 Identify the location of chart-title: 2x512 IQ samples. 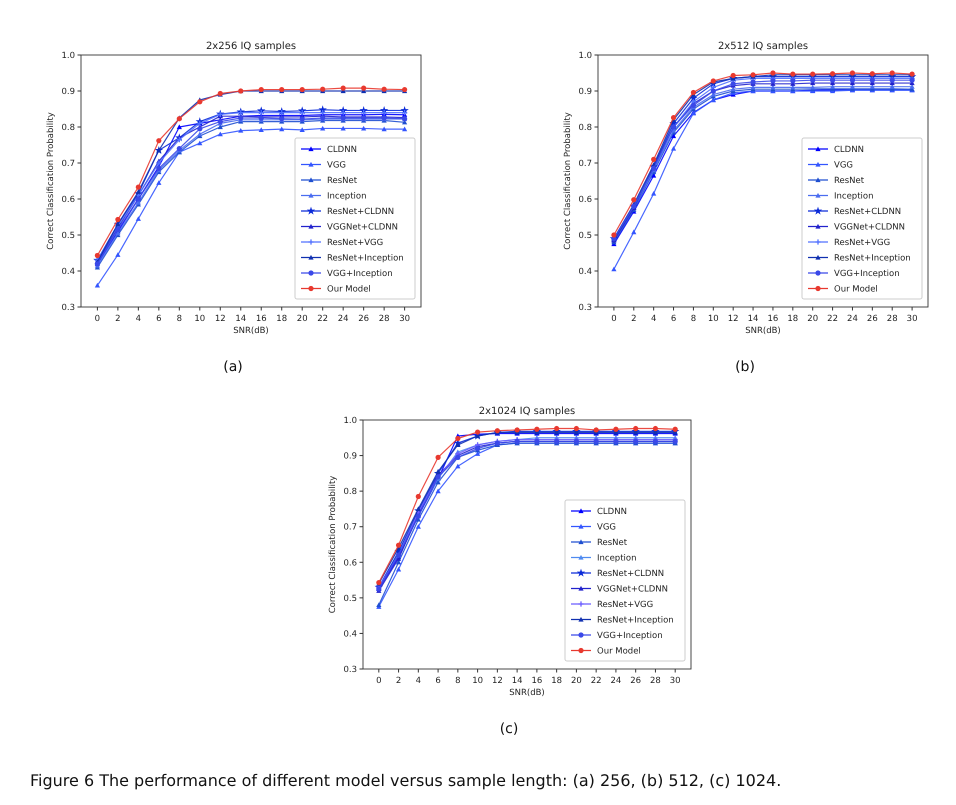
(763, 46).